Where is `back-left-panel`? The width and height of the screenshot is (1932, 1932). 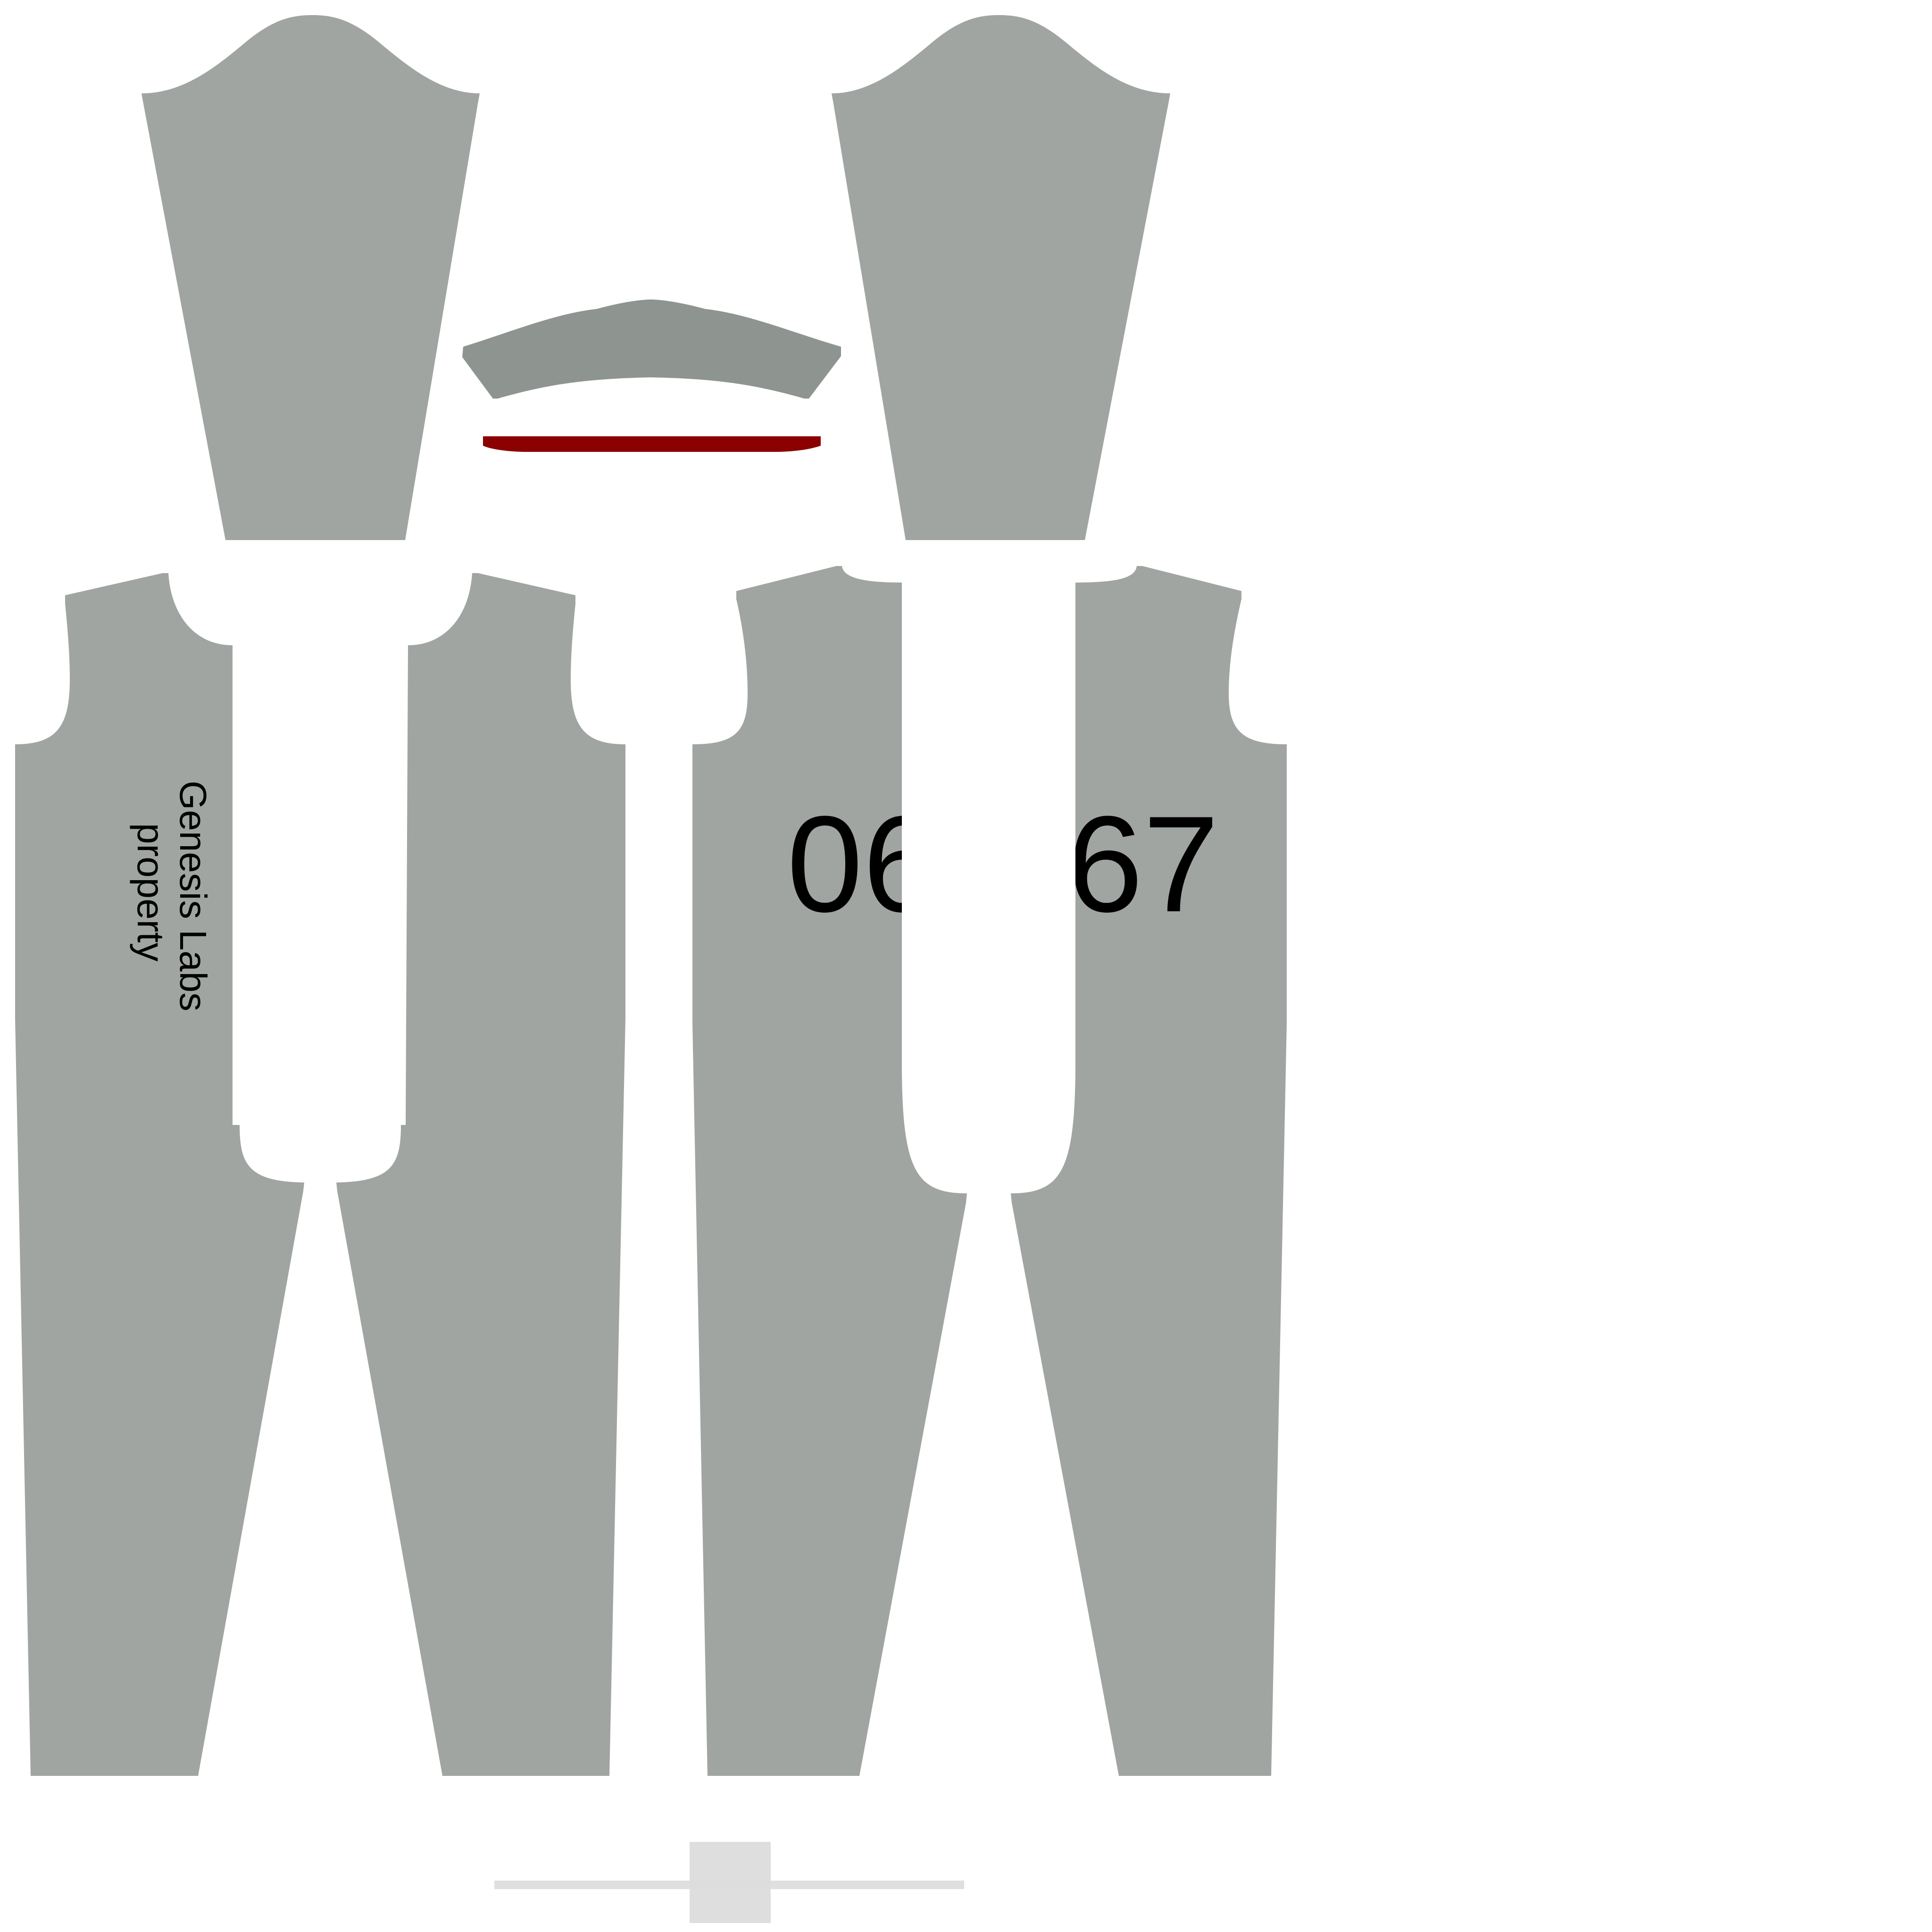
back-left-panel is located at coordinates (160, 1174).